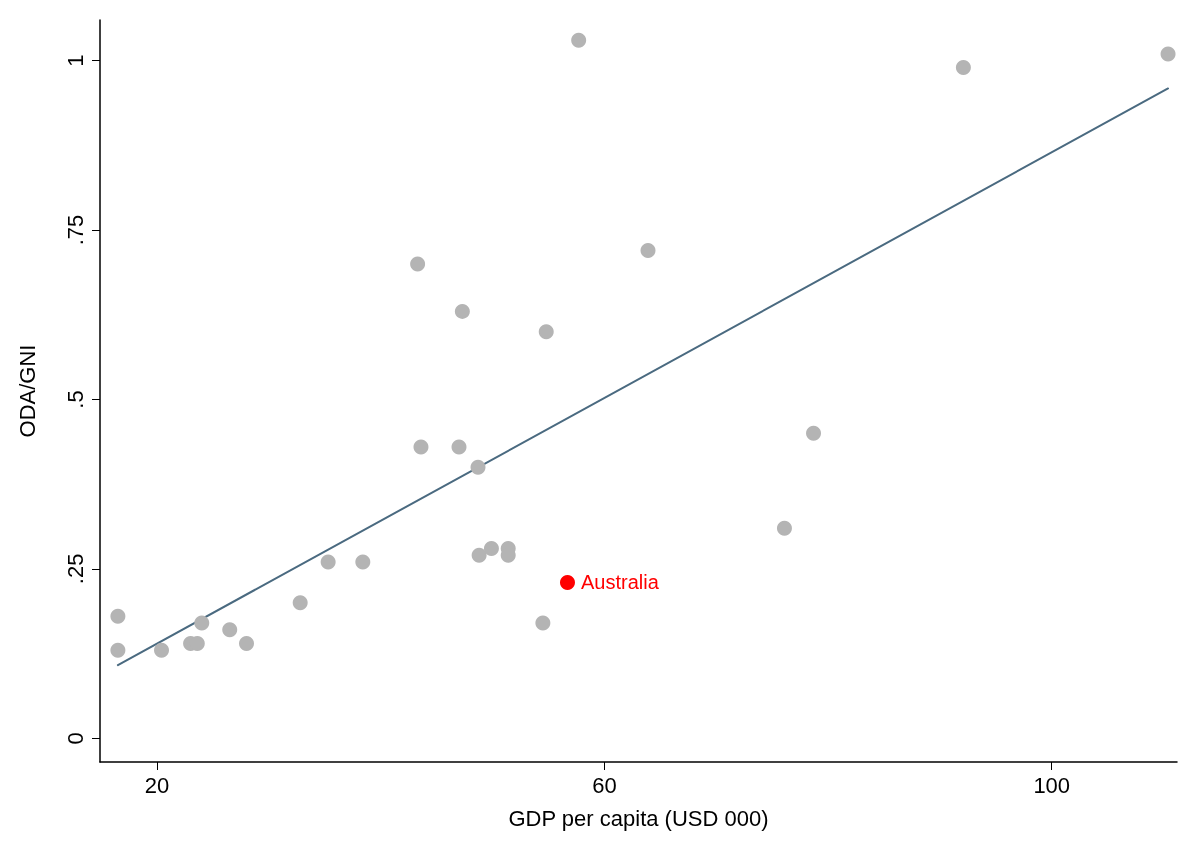 Image resolution: width=1192 pixels, height=842 pixels. Describe the element at coordinates (157, 785) in the screenshot. I see `x-tick-label: 20` at that location.